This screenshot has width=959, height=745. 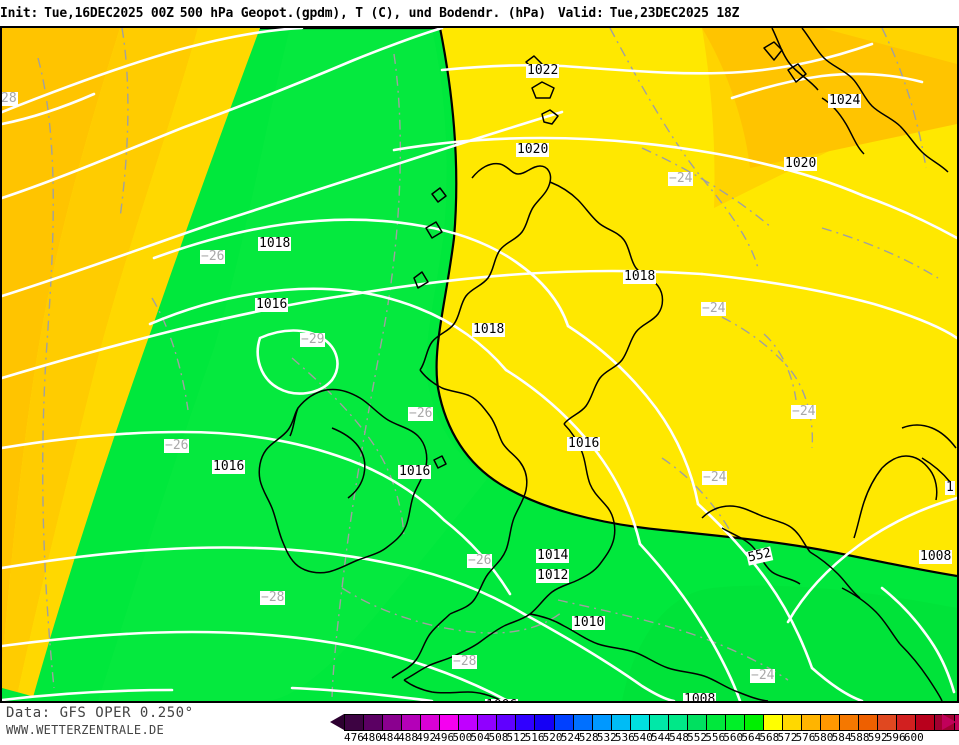 What do you see at coordinates (272, 598) in the screenshot?
I see `temperature-label: −28` at bounding box center [272, 598].